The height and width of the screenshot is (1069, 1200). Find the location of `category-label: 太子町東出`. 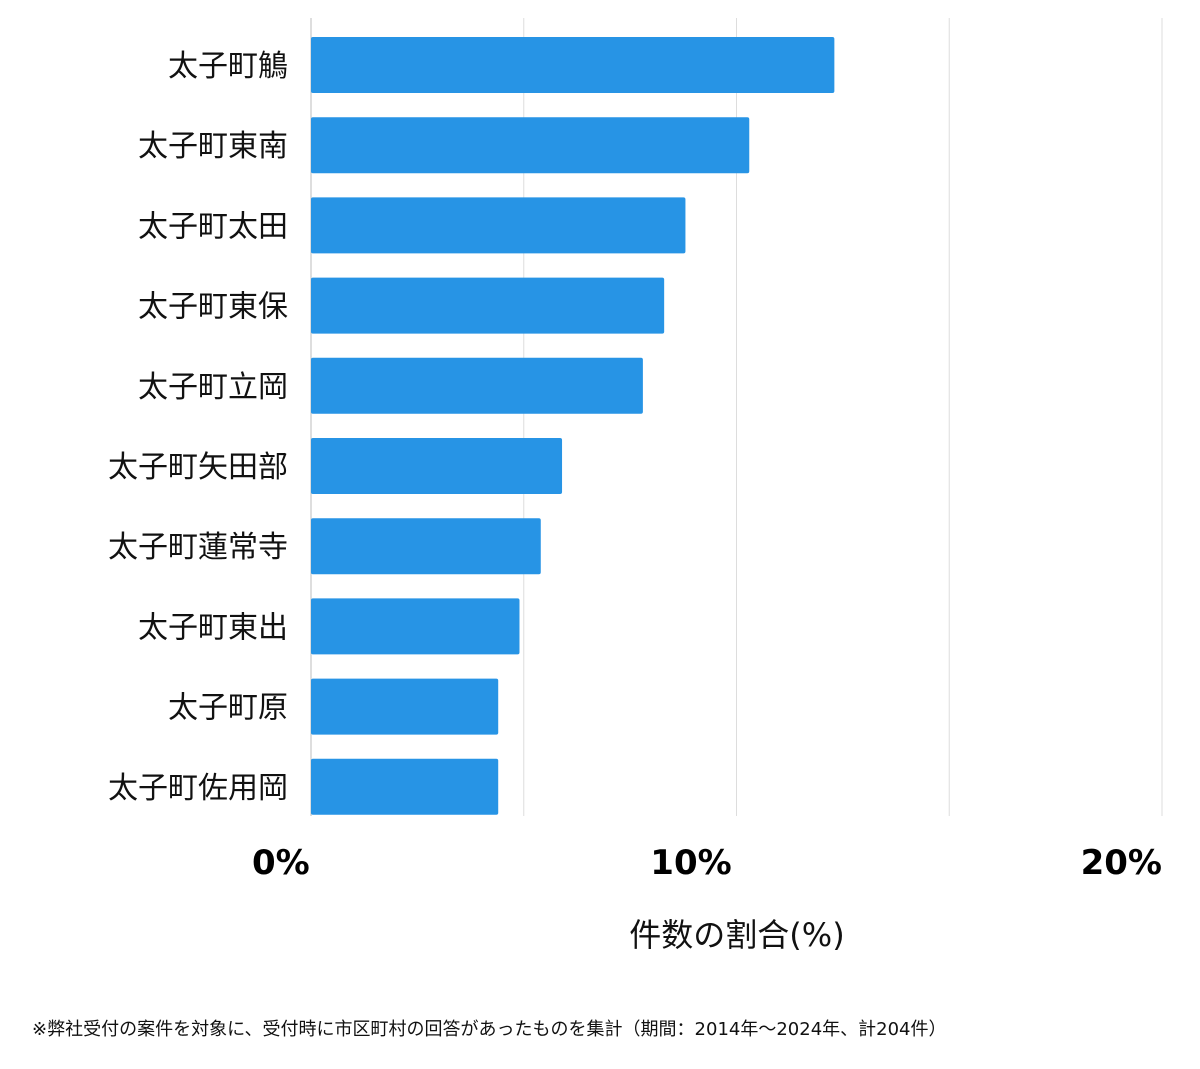

category-label: 太子町東出 is located at coordinates (213, 627).